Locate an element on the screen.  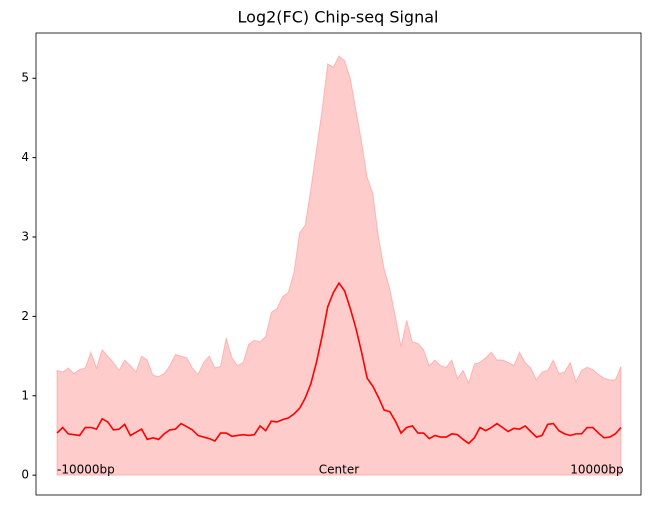
y-tick-label: 0 is located at coordinates (25, 475).